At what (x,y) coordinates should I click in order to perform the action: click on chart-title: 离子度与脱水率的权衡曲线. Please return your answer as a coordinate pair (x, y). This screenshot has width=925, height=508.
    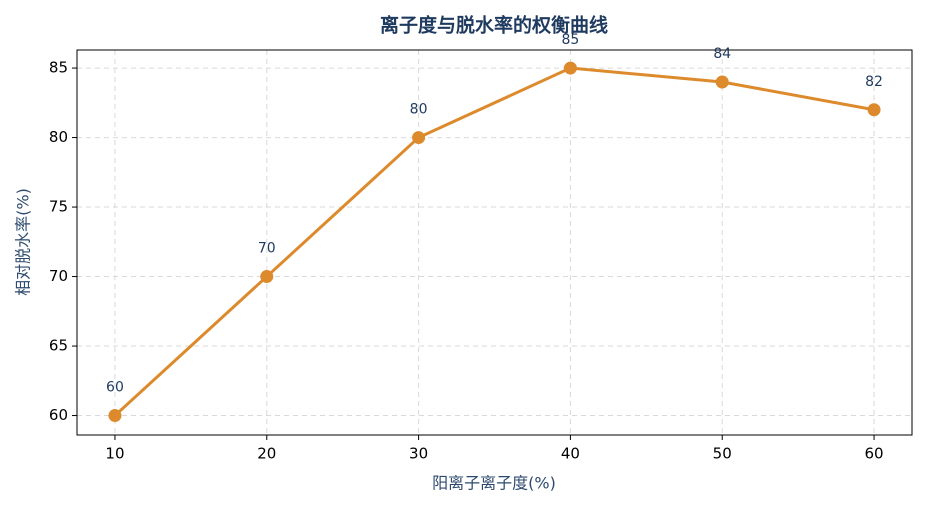
    Looking at the image, I should click on (494, 25).